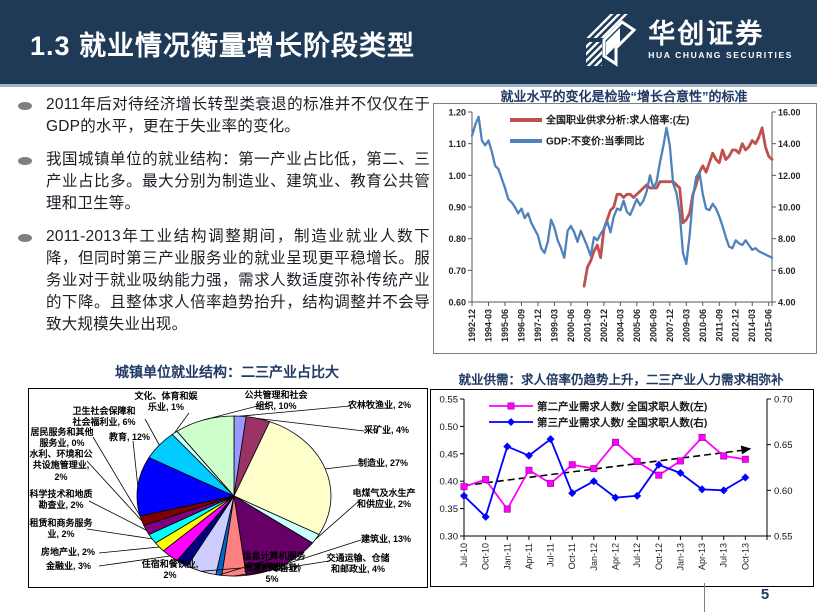 Image resolution: width=817 pixels, height=612 pixels. Describe the element at coordinates (594, 557) in the screenshot. I see `x-tick-label: Jan-12` at that location.